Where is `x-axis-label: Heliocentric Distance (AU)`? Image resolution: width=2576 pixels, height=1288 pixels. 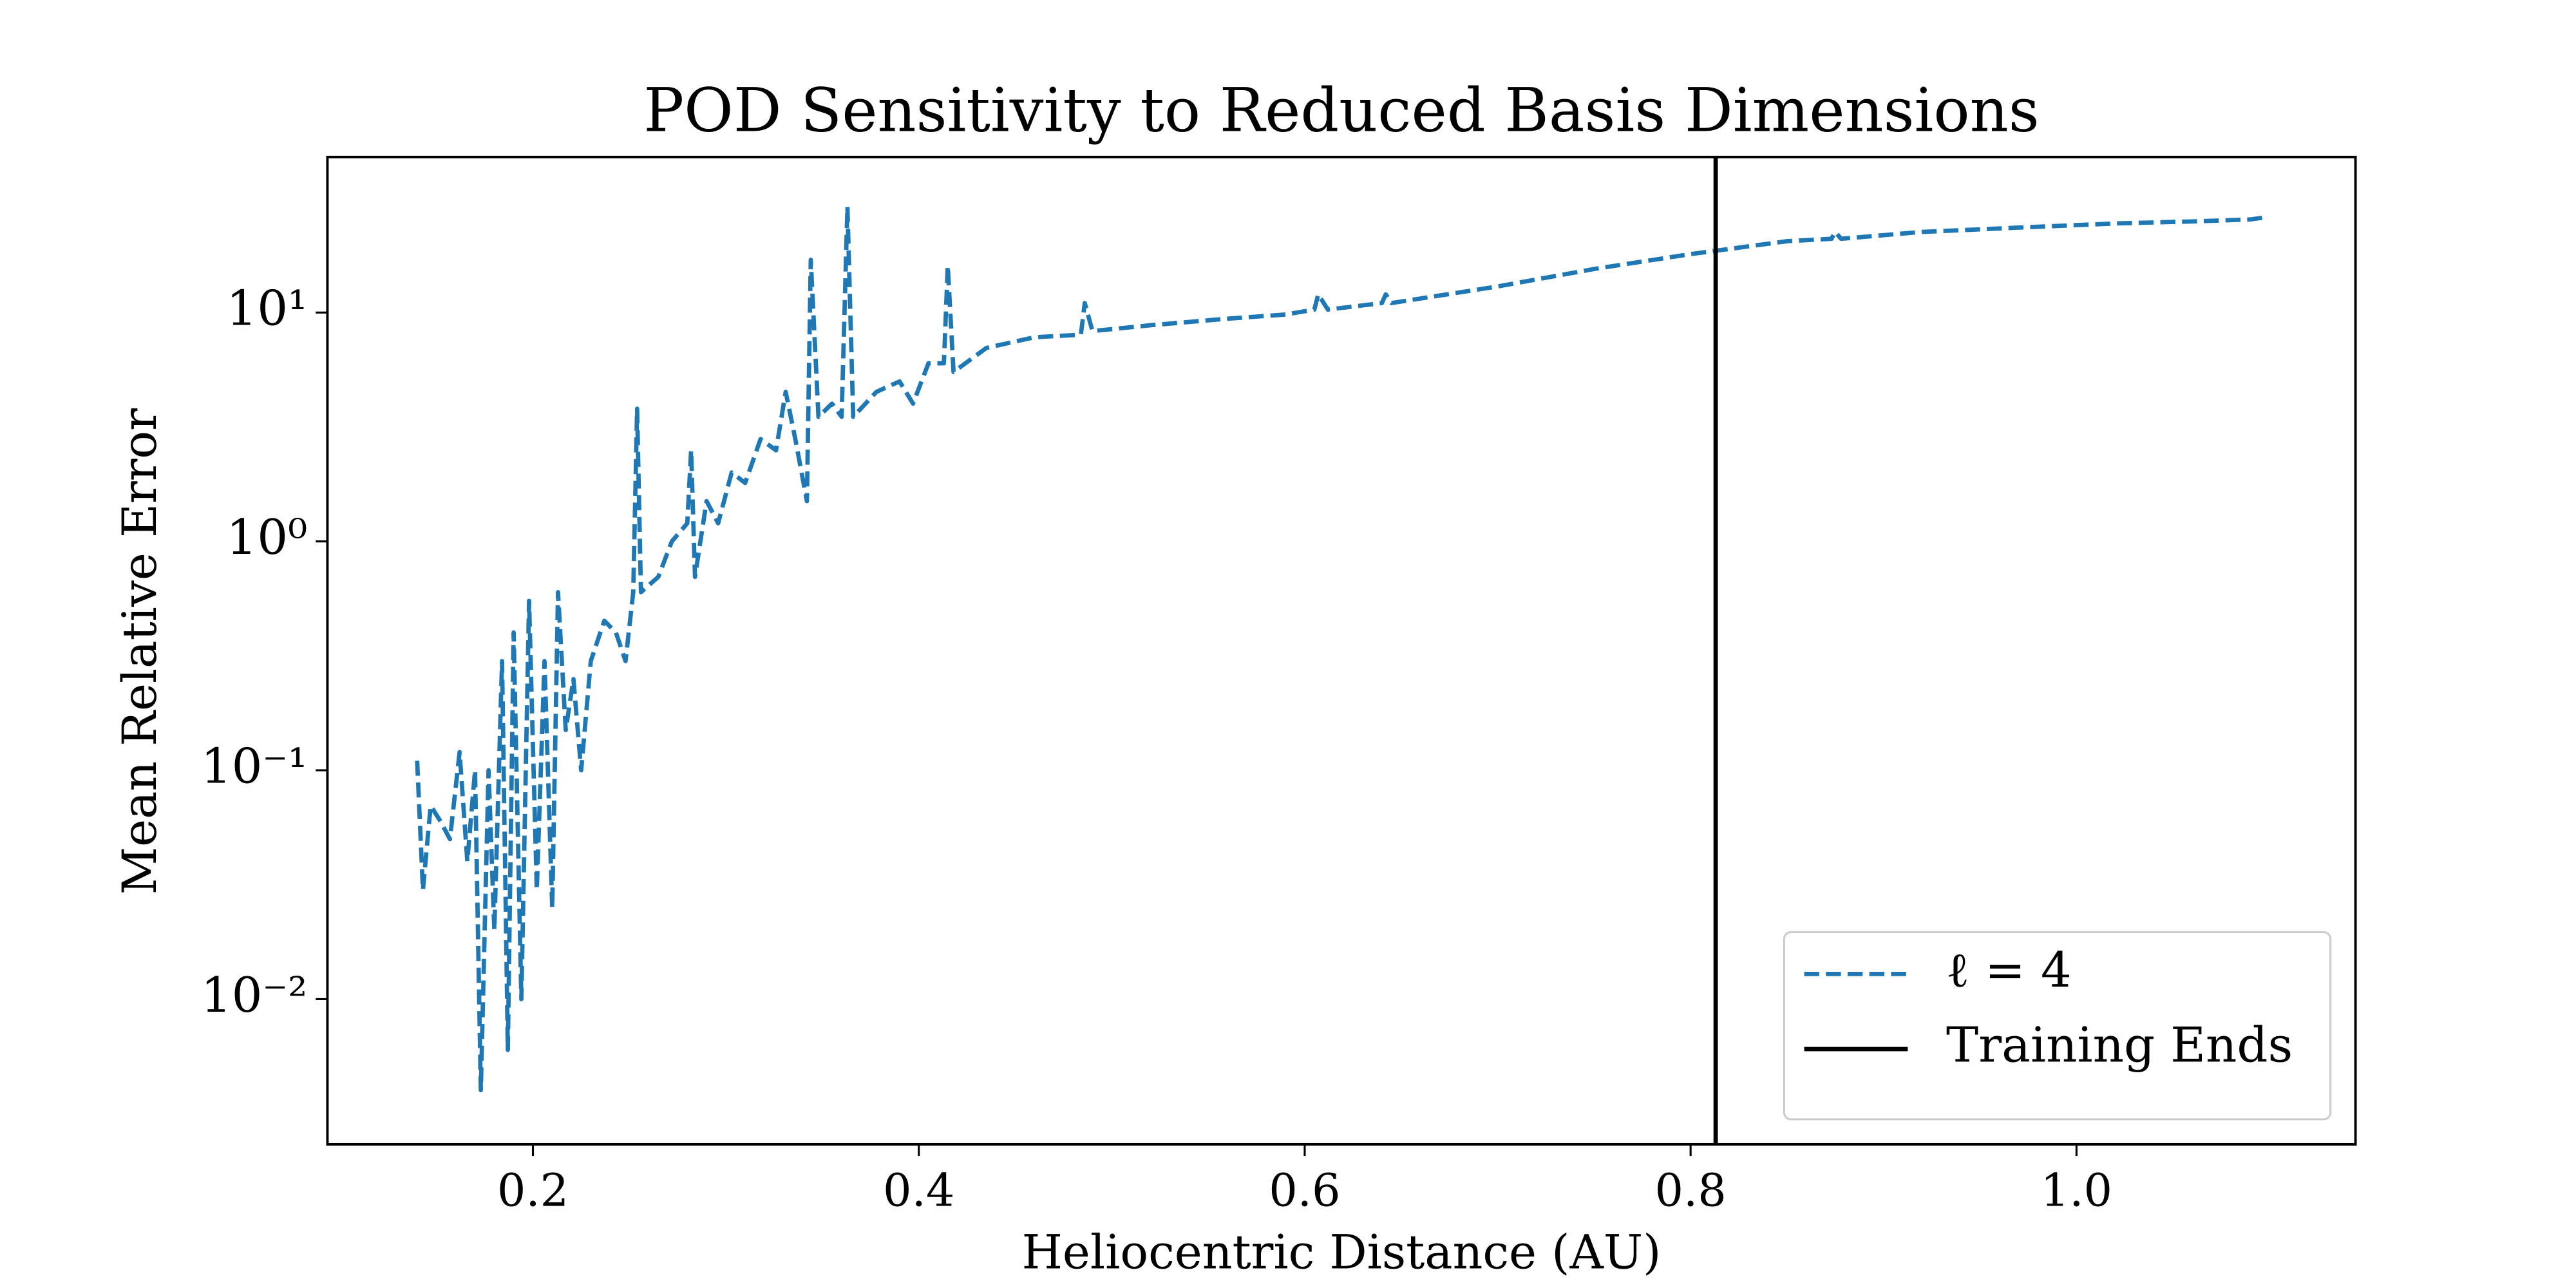 x-axis-label: Heliocentric Distance (AU) is located at coordinates (1342, 1253).